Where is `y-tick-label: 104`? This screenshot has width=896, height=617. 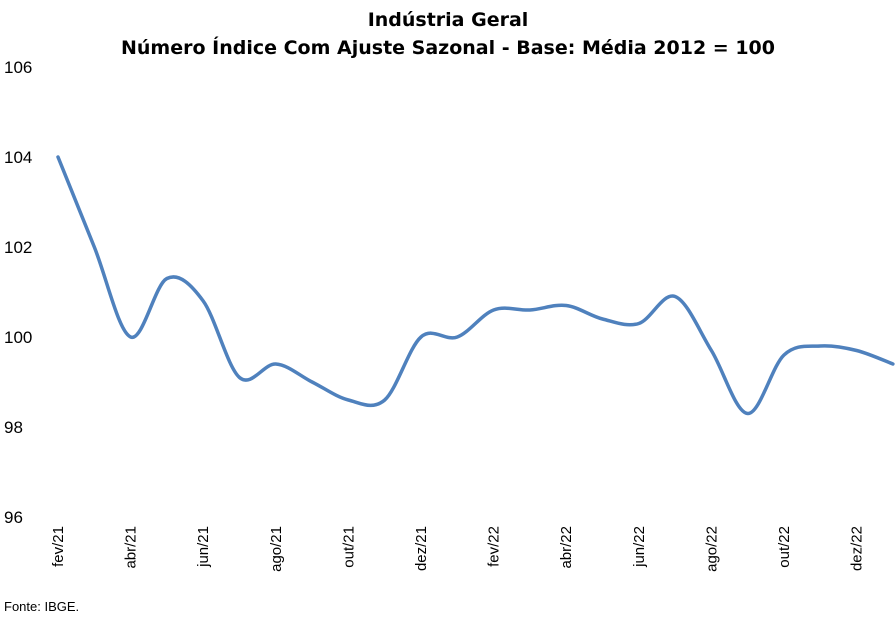
y-tick-label: 104 is located at coordinates (18, 157).